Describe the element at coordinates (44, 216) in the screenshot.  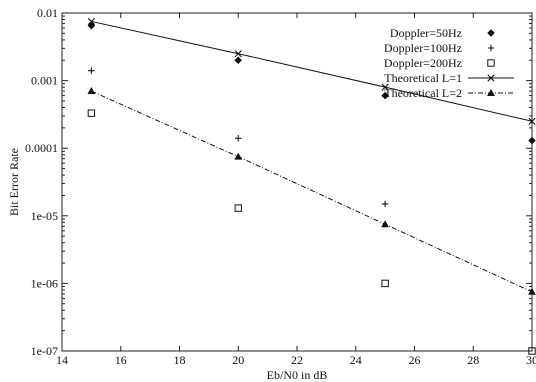
I see `y-tick-label: 1e-05` at that location.